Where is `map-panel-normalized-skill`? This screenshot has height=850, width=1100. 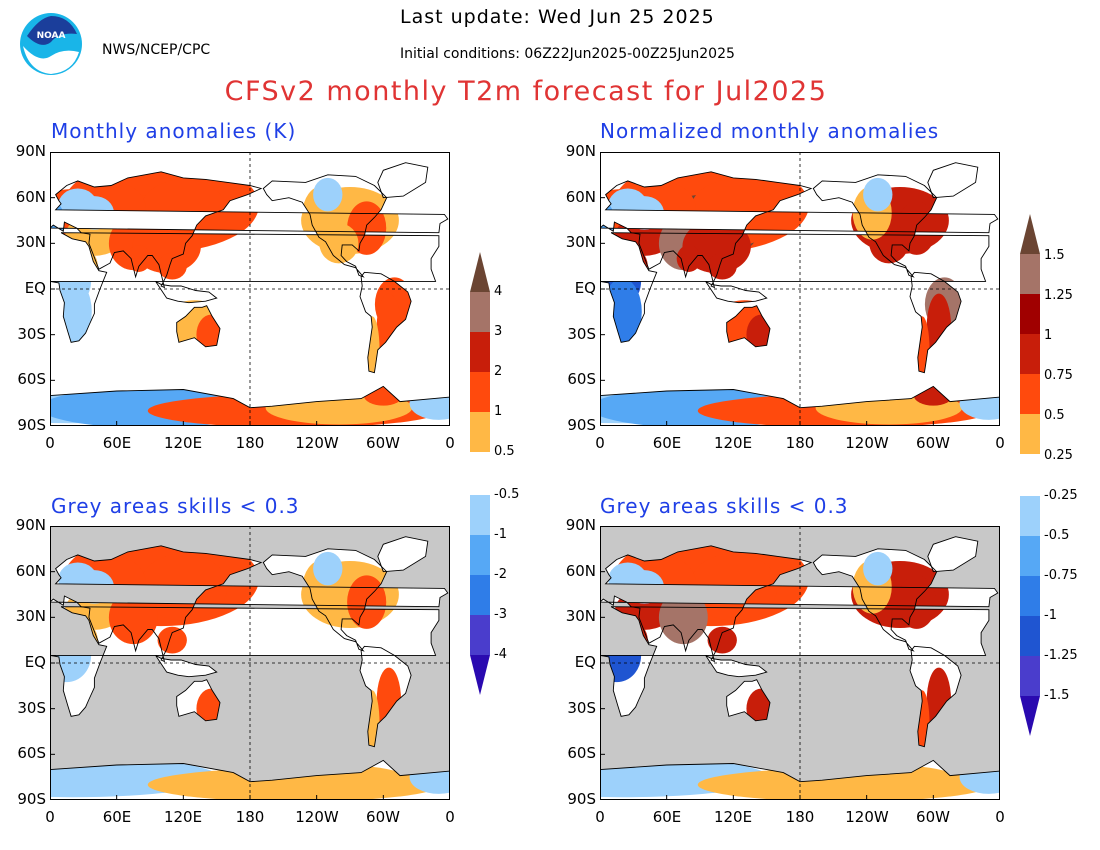
map-panel-normalized-skill is located at coordinates (800, 663).